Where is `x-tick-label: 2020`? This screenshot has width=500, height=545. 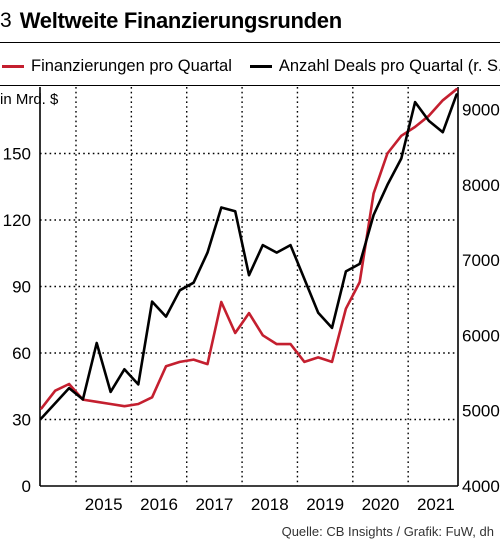
x-tick-label: 2020 is located at coordinates (381, 504).